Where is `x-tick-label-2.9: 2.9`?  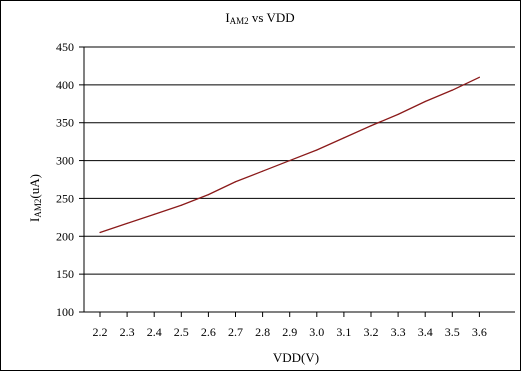
x-tick-label-2.9: 2.9 is located at coordinates (289, 332).